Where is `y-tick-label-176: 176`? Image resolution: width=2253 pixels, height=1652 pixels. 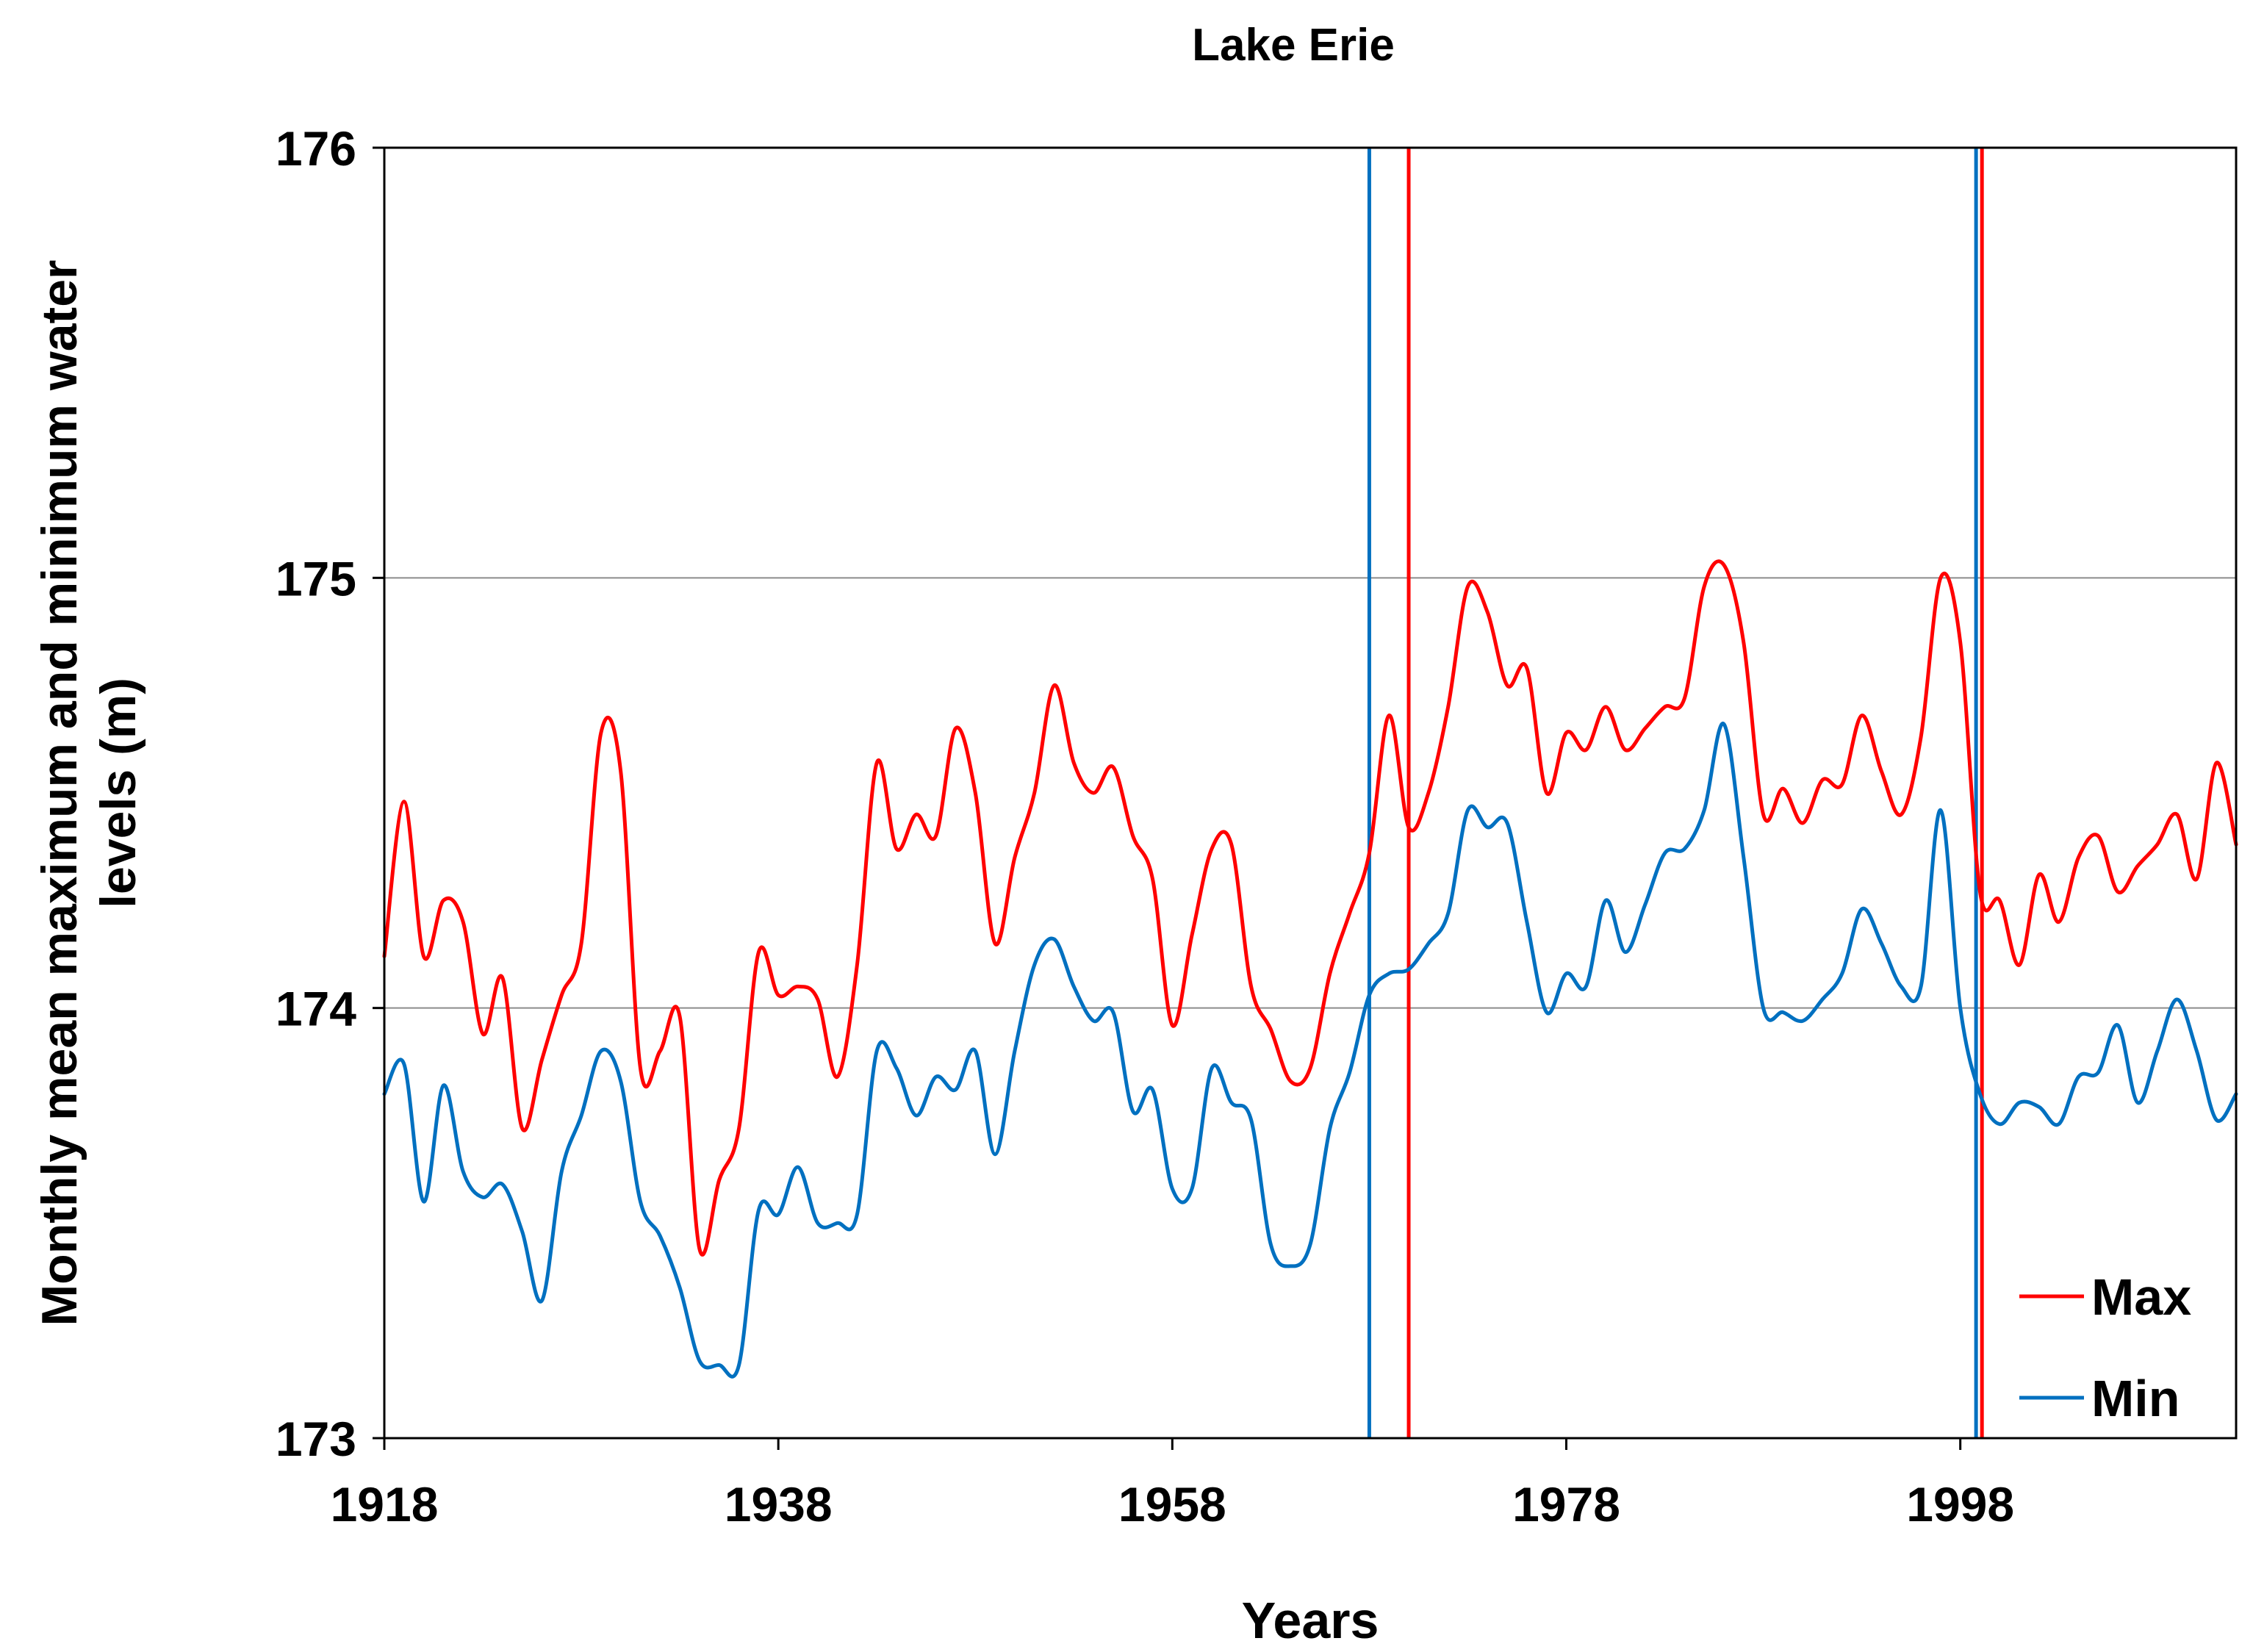 y-tick-label-176: 176 is located at coordinates (316, 148).